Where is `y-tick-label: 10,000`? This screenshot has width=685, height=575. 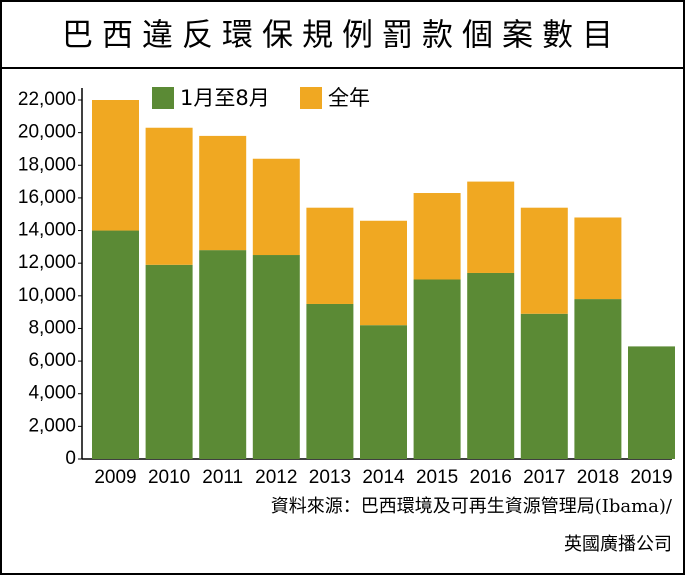 y-tick-label: 10,000 is located at coordinates (47, 295).